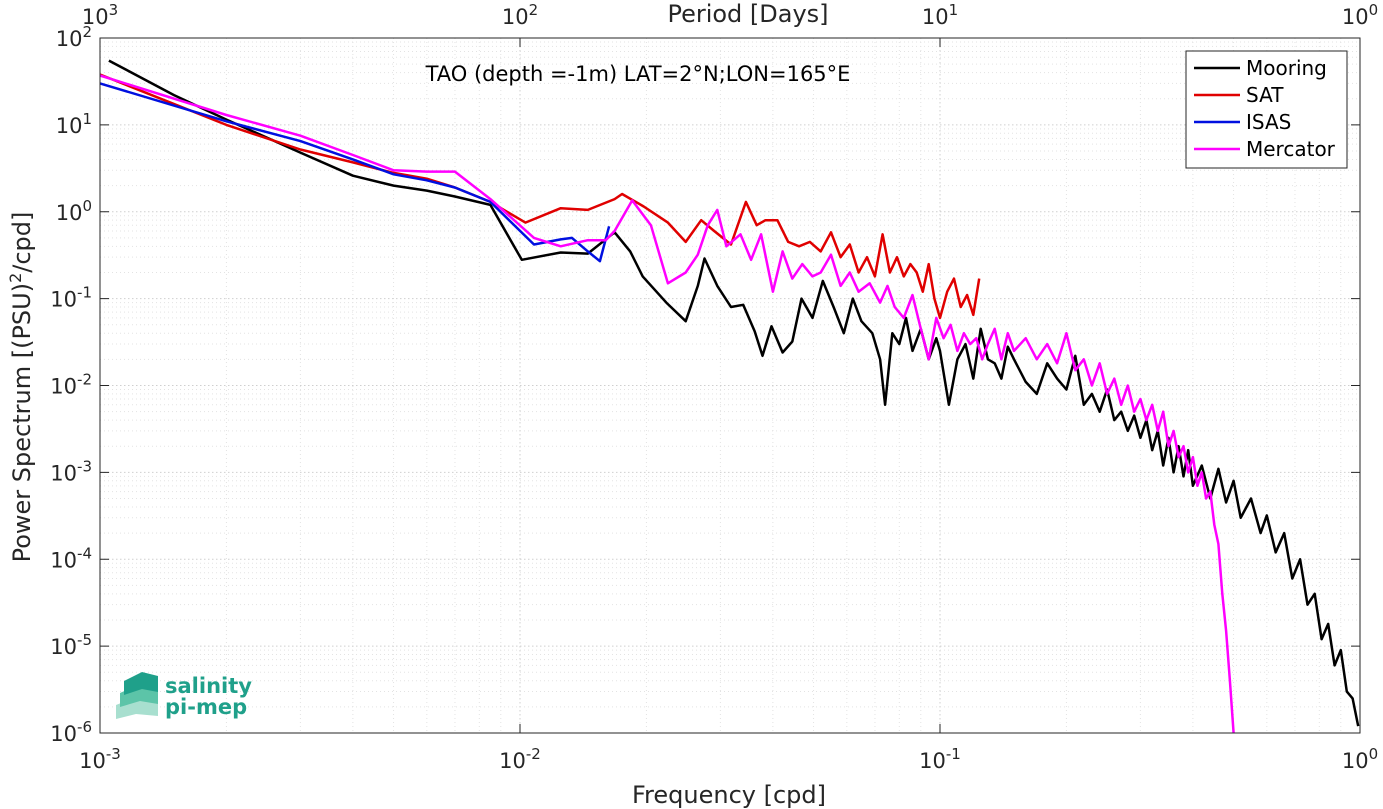 The height and width of the screenshot is (809, 1383). I want to click on y-tick-label: 10⁻⁵, so click(71, 645).